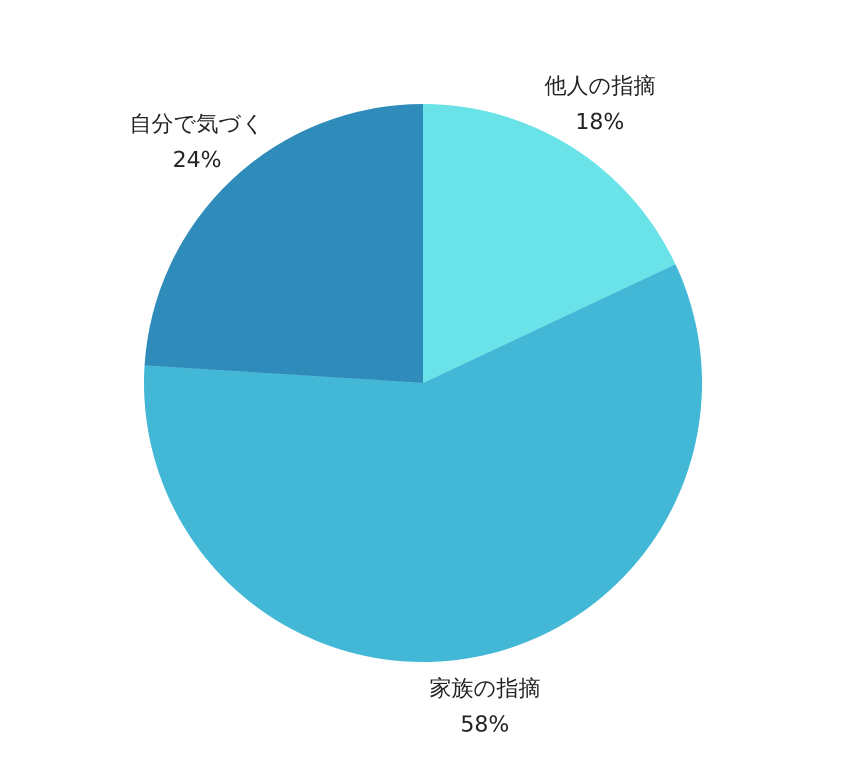  What do you see at coordinates (485, 725) in the screenshot?
I see `data-label: 58%` at bounding box center [485, 725].